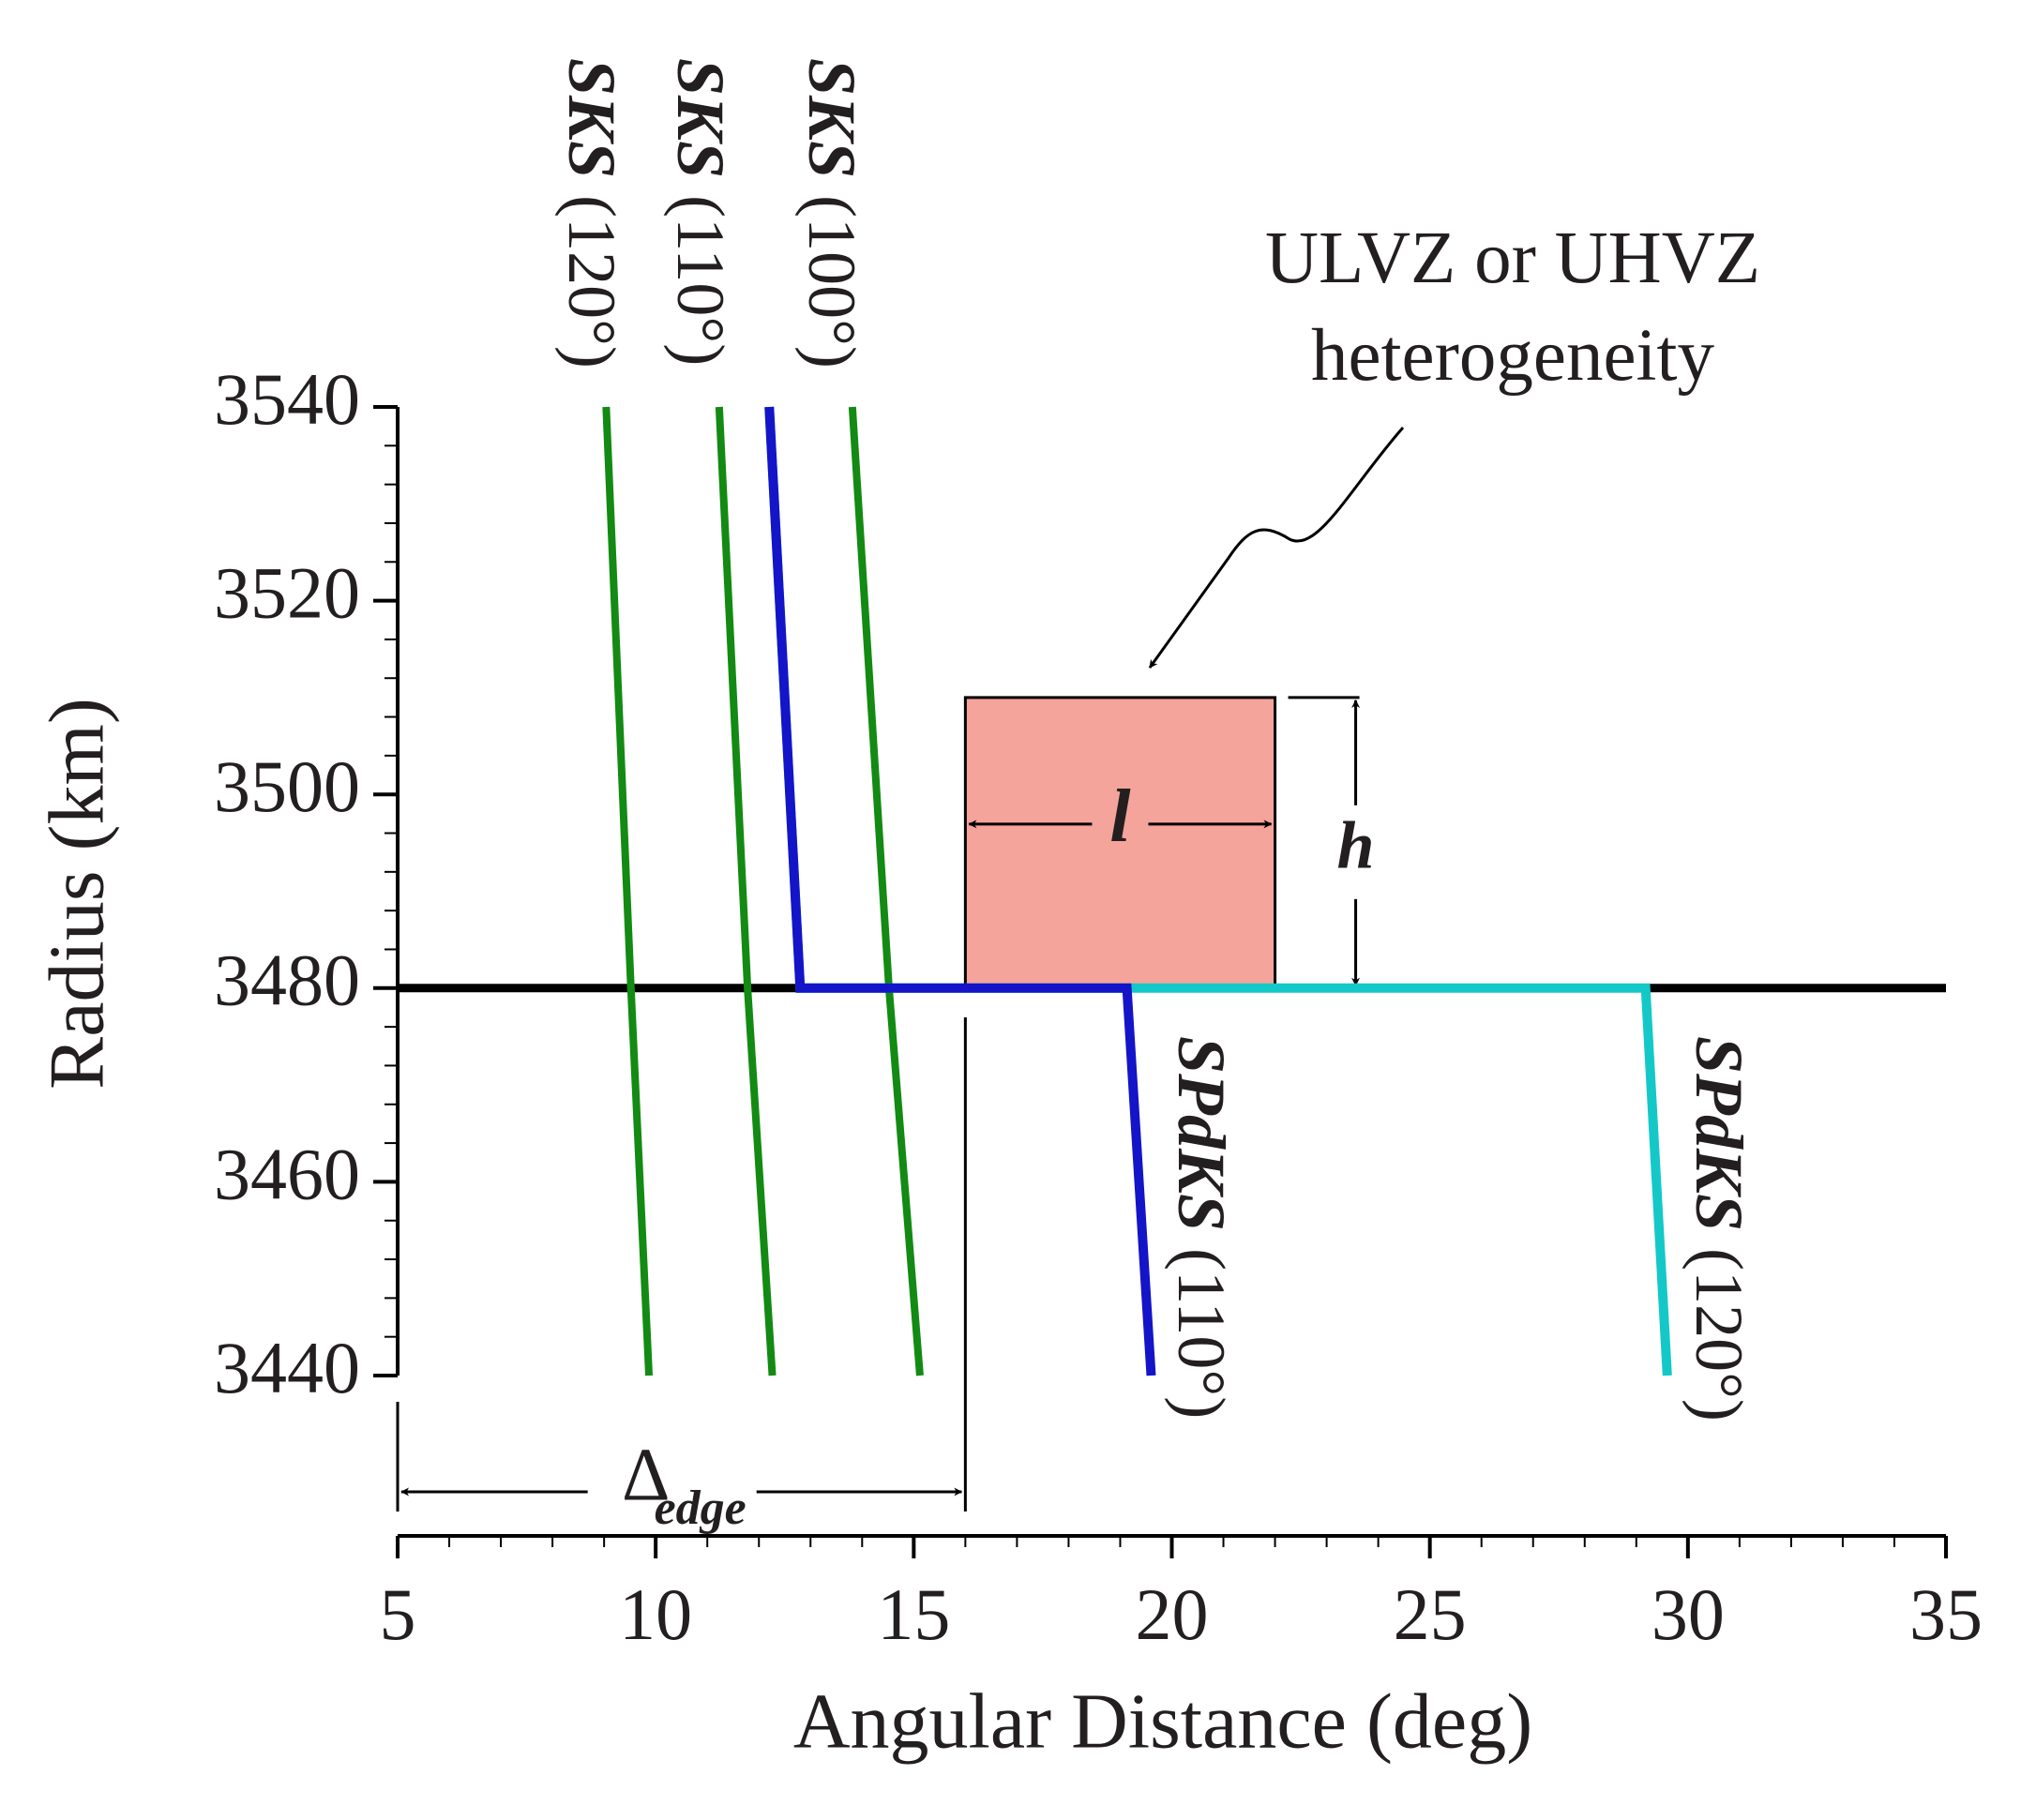 Image resolution: width=2021 pixels, height=1820 pixels. I want to click on l-label: l, so click(1120, 816).